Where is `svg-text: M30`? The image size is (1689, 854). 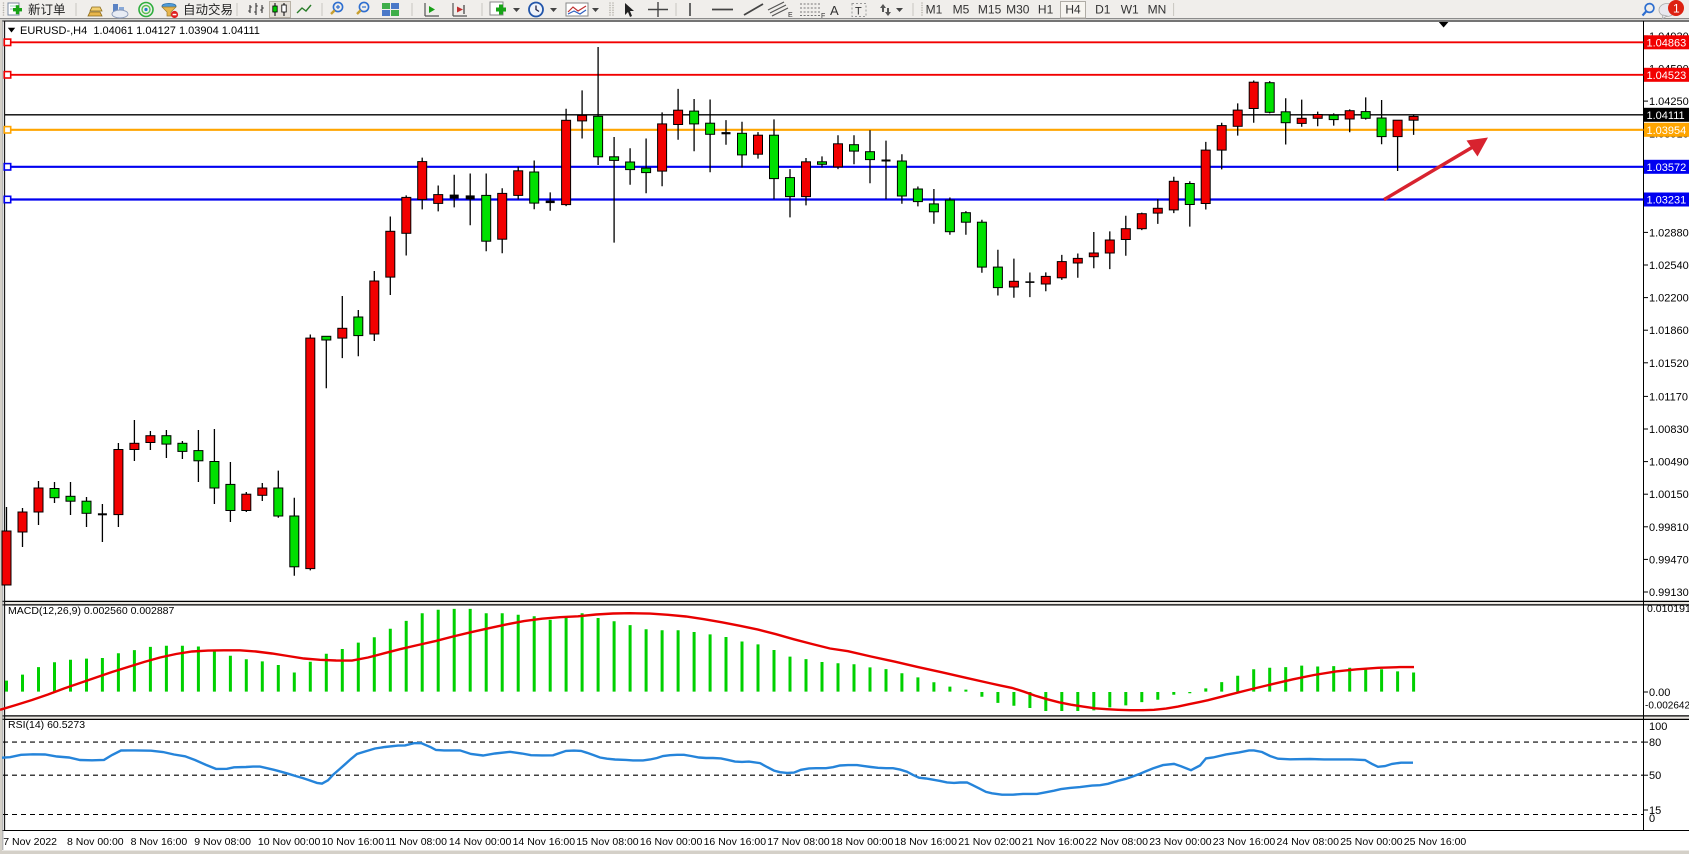 svg-text: M30 is located at coordinates (1018, 10).